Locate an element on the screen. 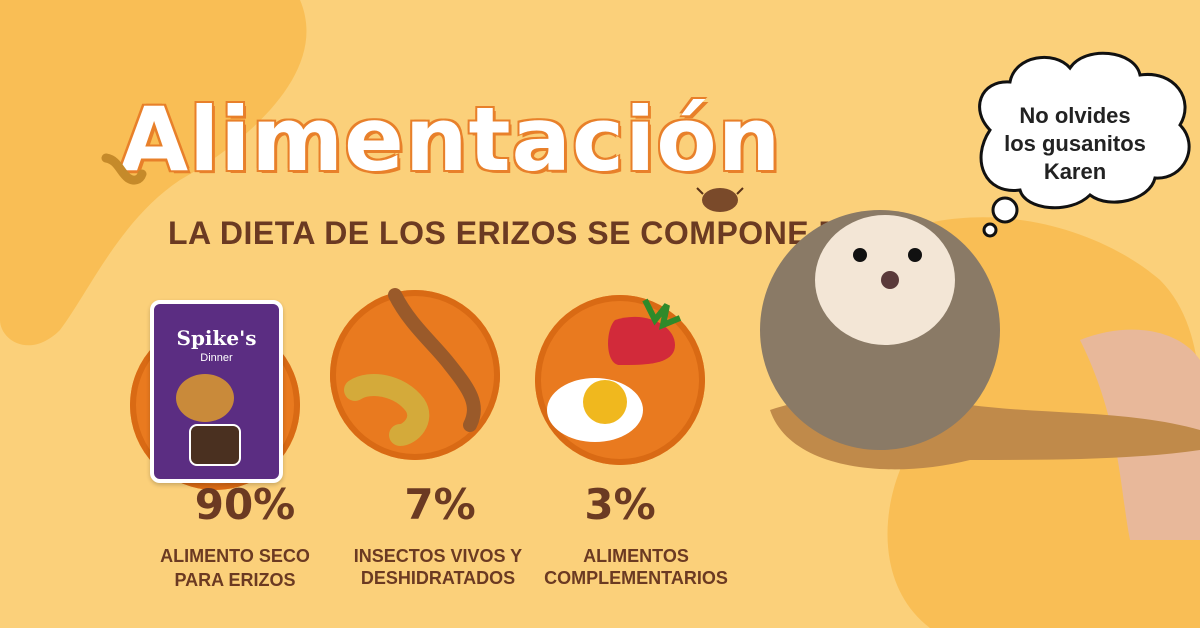 Image resolution: width=1200 pixels, height=628 pixels. beetle-icon is located at coordinates (720, 199).